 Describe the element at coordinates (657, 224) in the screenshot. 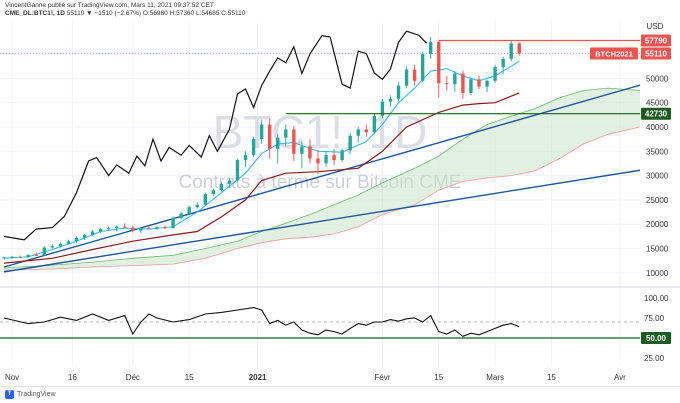

I see `y-tick-label: 20000` at that location.